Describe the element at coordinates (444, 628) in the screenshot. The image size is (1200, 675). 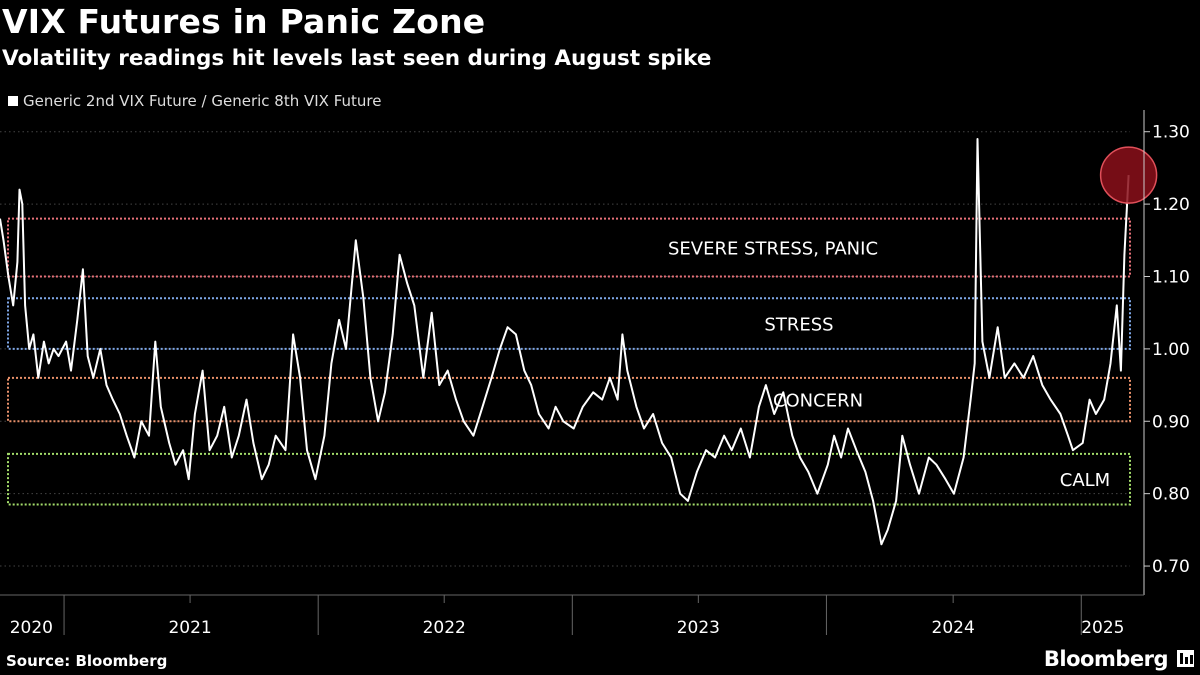
I see `x-tick-label: 2022` at that location.